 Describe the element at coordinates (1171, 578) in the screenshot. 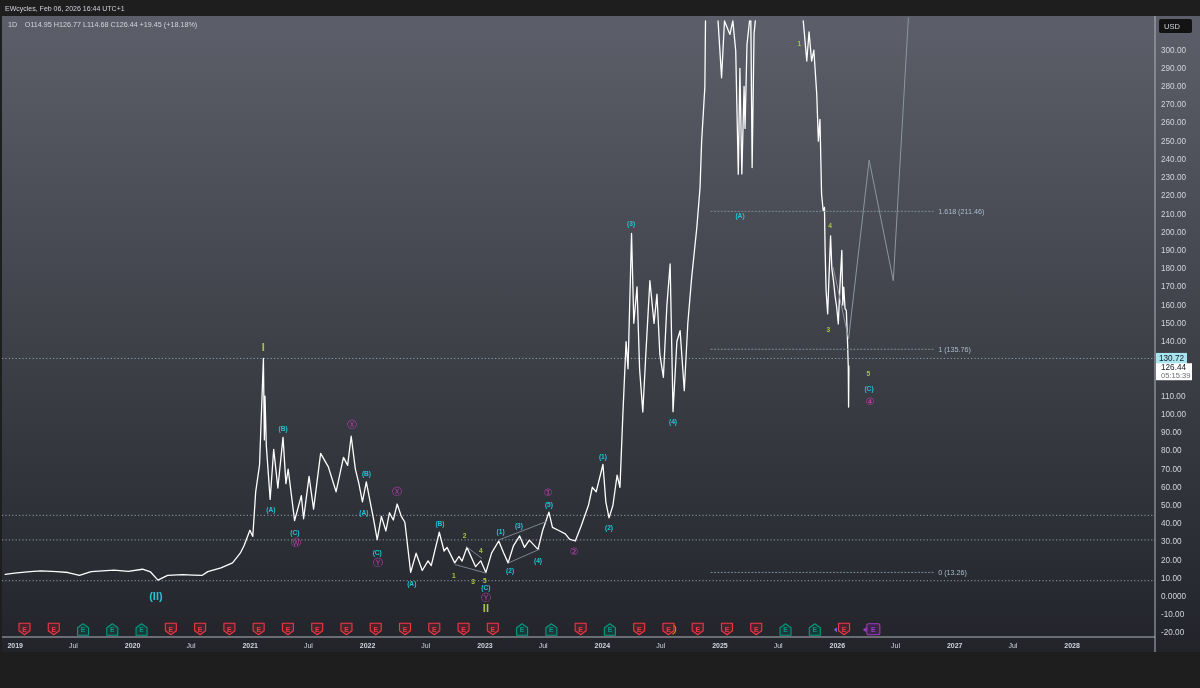

I see `y-tick-label: 10.00` at that location.